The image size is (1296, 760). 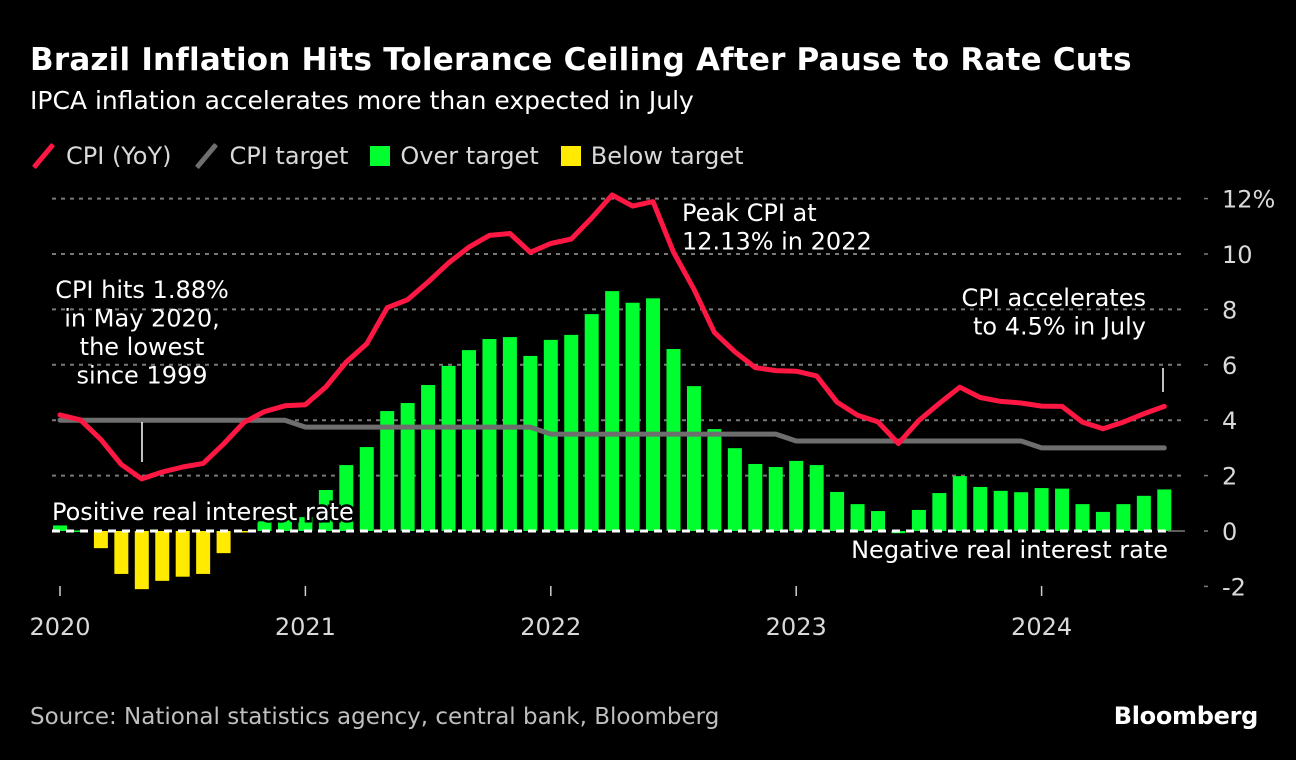 I want to click on legend-item-cpi: CPI (YoY), so click(x=100, y=156).